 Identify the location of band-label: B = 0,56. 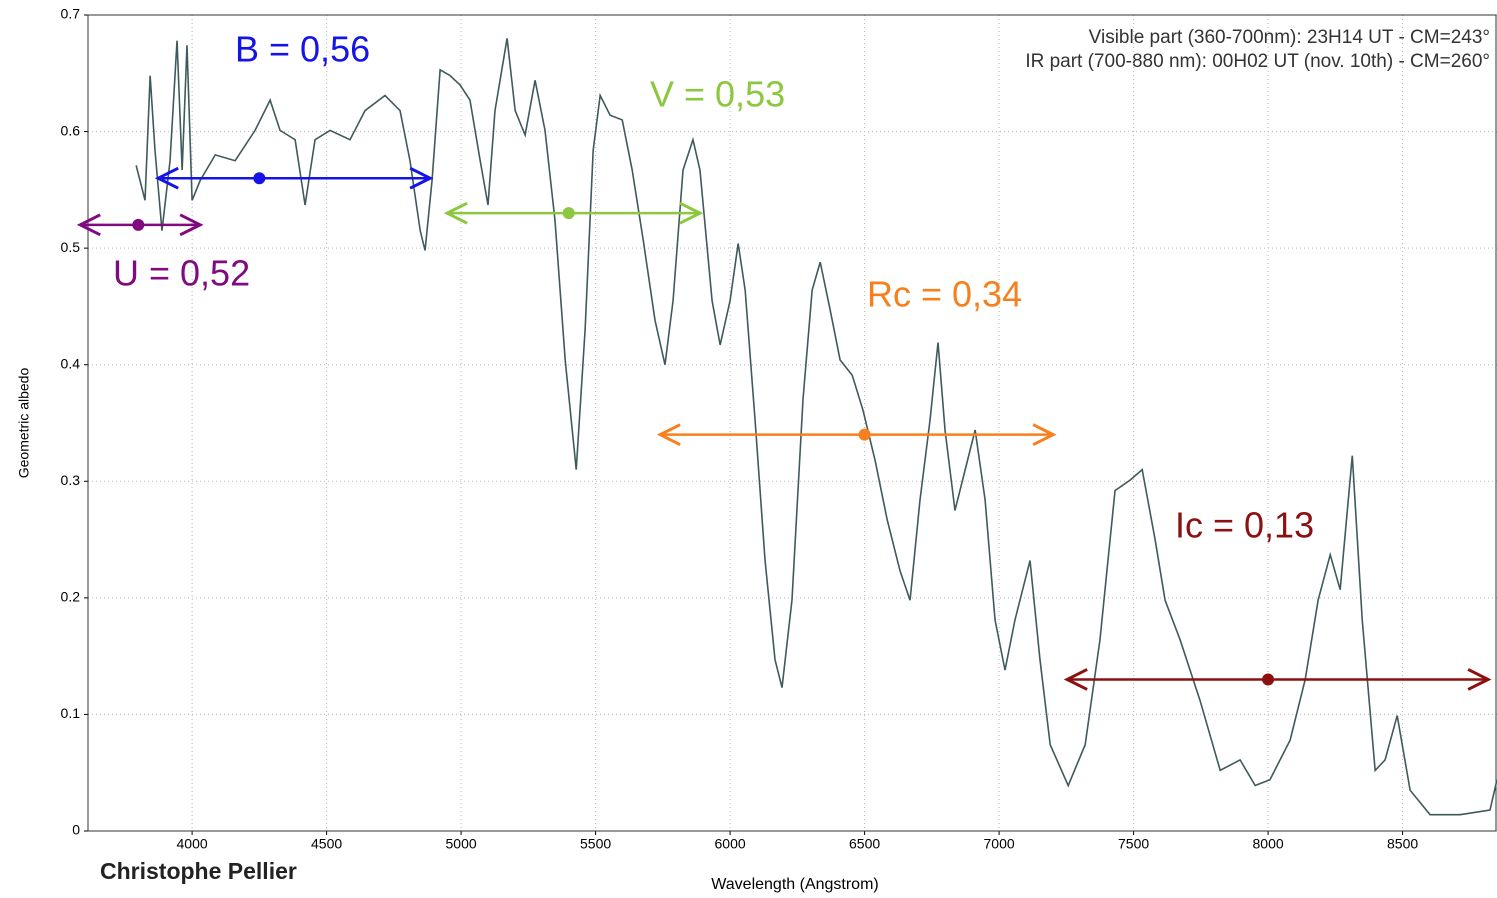
(302, 49).